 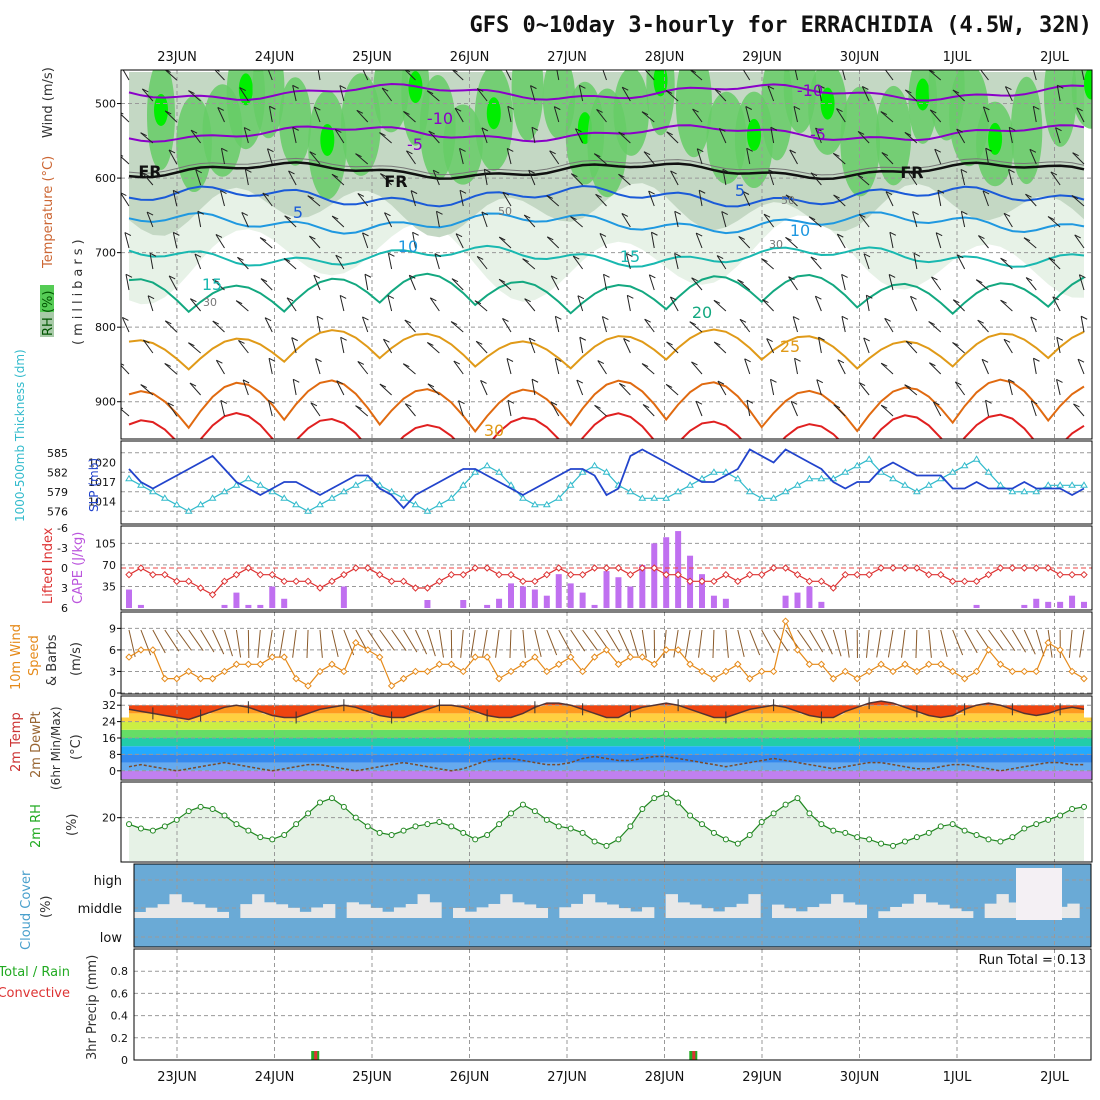 I want to click on temp-unit-label: (°C), so click(x=76, y=747).